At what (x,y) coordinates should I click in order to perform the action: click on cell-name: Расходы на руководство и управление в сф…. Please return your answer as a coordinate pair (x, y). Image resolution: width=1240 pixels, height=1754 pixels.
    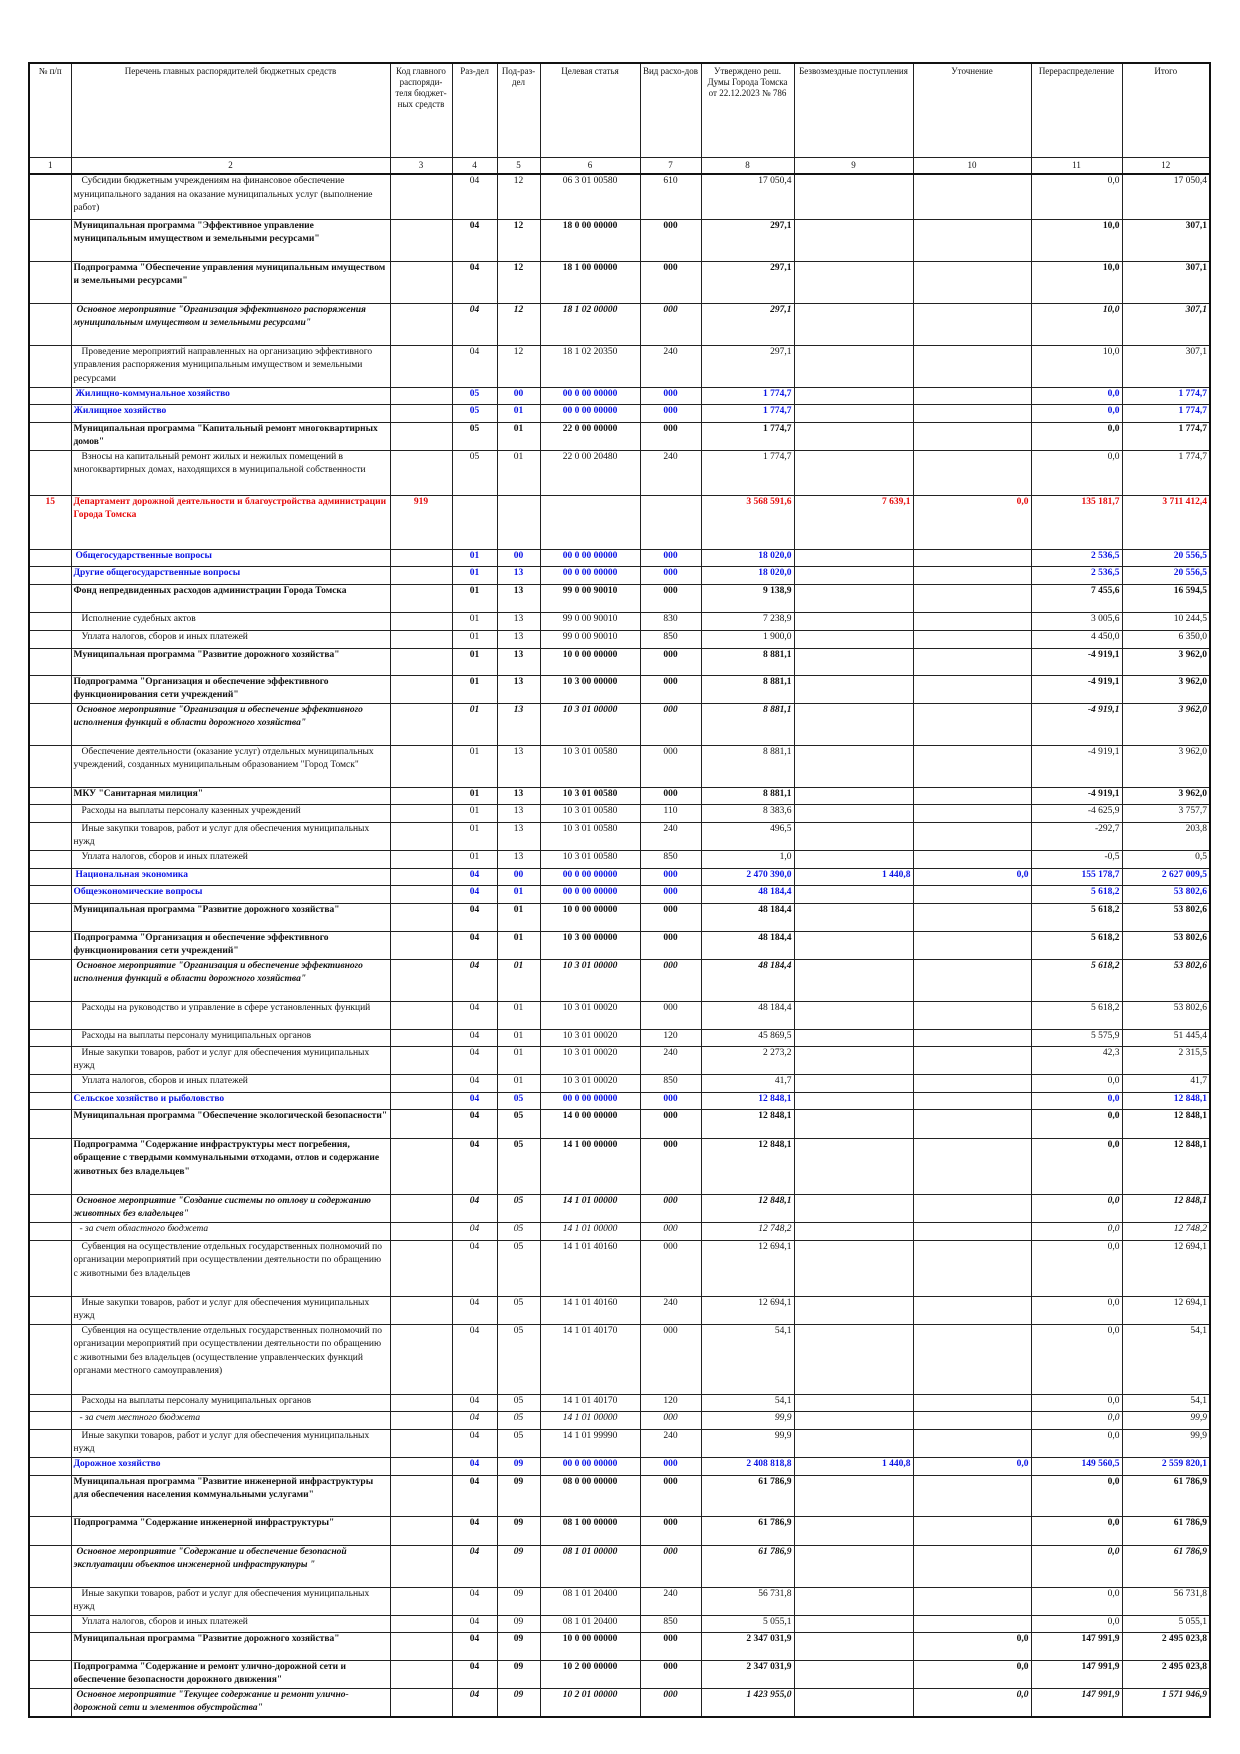
    Looking at the image, I should click on (230, 1015).